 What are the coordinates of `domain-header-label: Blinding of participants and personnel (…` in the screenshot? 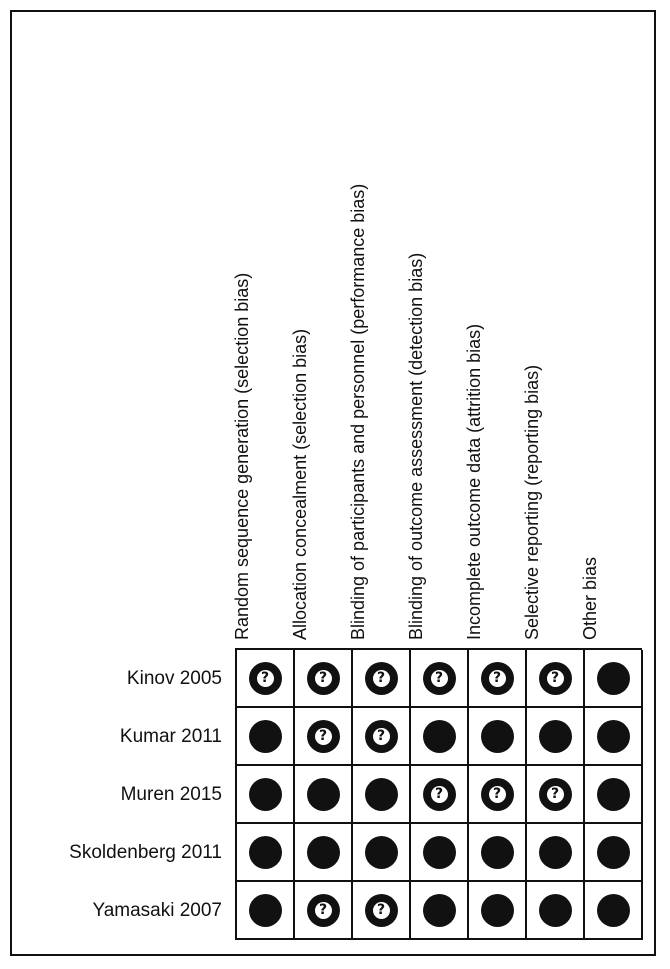 It's located at (358, 411).